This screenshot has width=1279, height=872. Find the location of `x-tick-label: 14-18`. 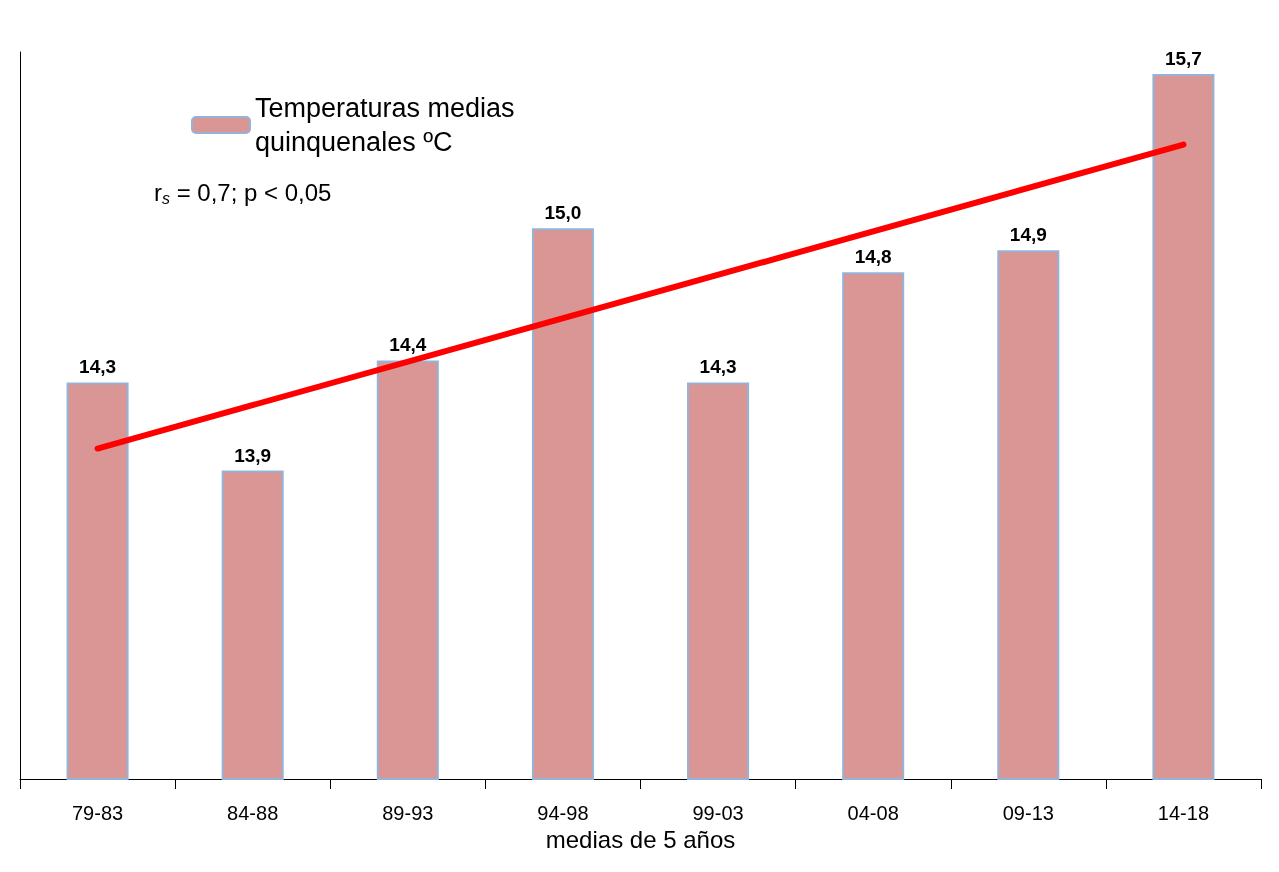

x-tick-label: 14-18 is located at coordinates (1183, 813).